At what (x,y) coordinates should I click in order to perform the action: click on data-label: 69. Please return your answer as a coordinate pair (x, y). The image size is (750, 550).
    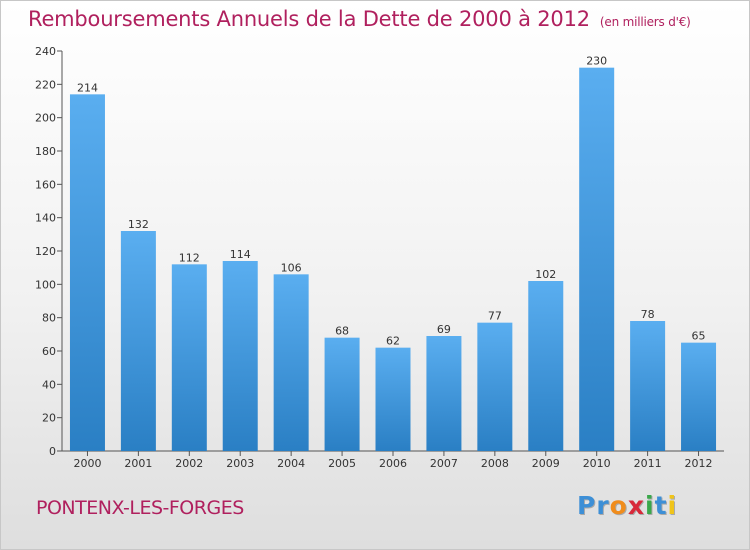
    Looking at the image, I should click on (444, 329).